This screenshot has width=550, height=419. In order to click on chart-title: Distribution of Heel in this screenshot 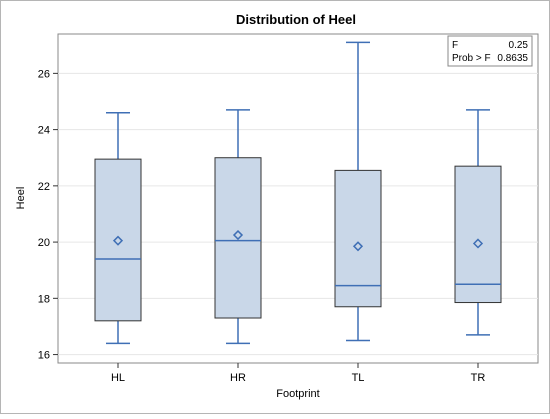, I will do `click(296, 19)`.